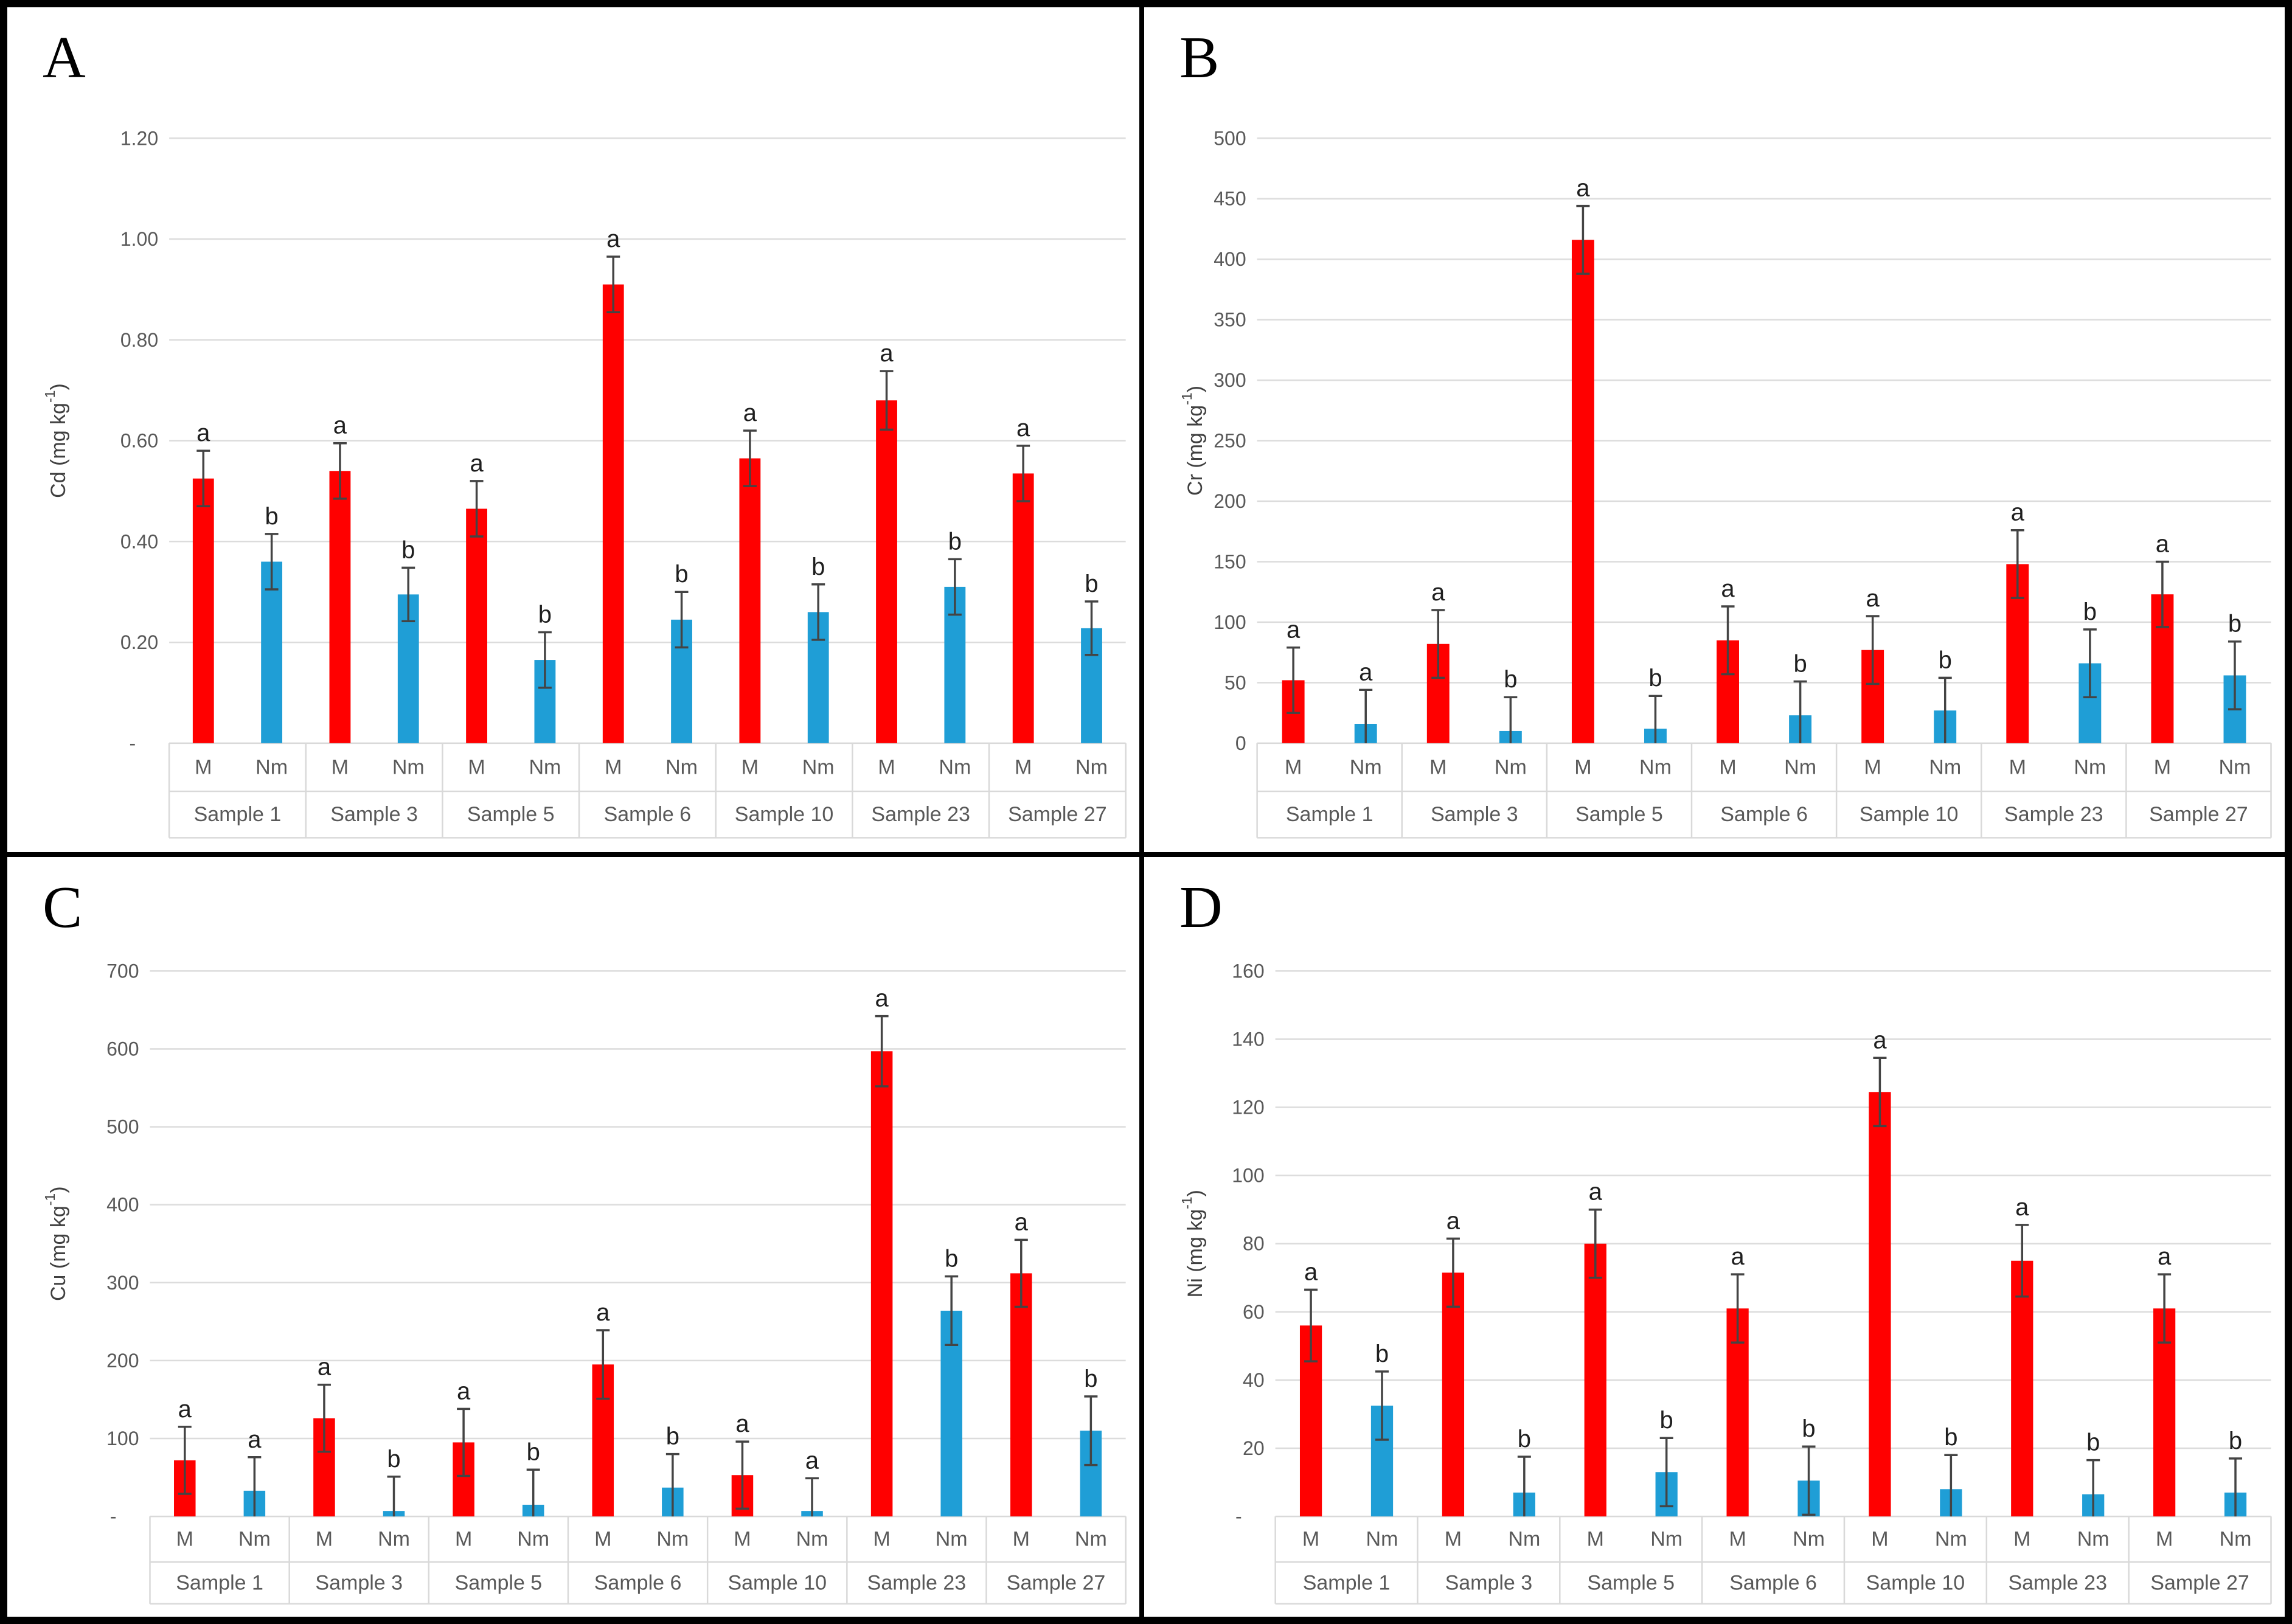  What do you see at coordinates (139, 138) in the screenshot?
I see `svg-text: 1.20` at bounding box center [139, 138].